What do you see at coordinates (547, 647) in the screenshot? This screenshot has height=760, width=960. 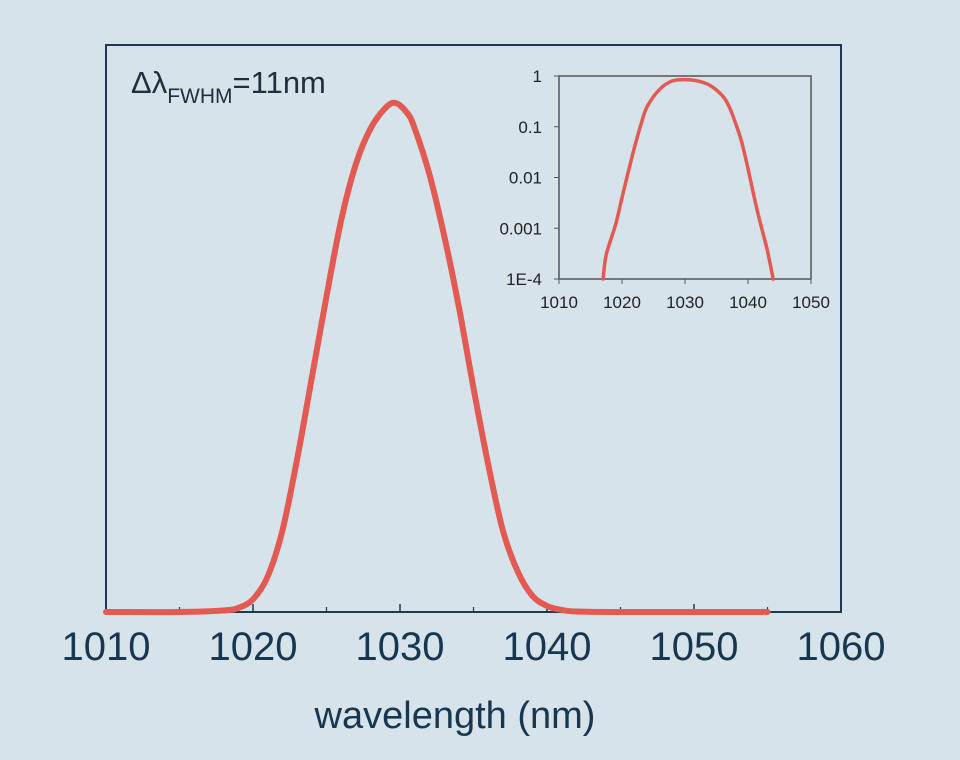 I see `main-x-tick-label: 1040` at bounding box center [547, 647].